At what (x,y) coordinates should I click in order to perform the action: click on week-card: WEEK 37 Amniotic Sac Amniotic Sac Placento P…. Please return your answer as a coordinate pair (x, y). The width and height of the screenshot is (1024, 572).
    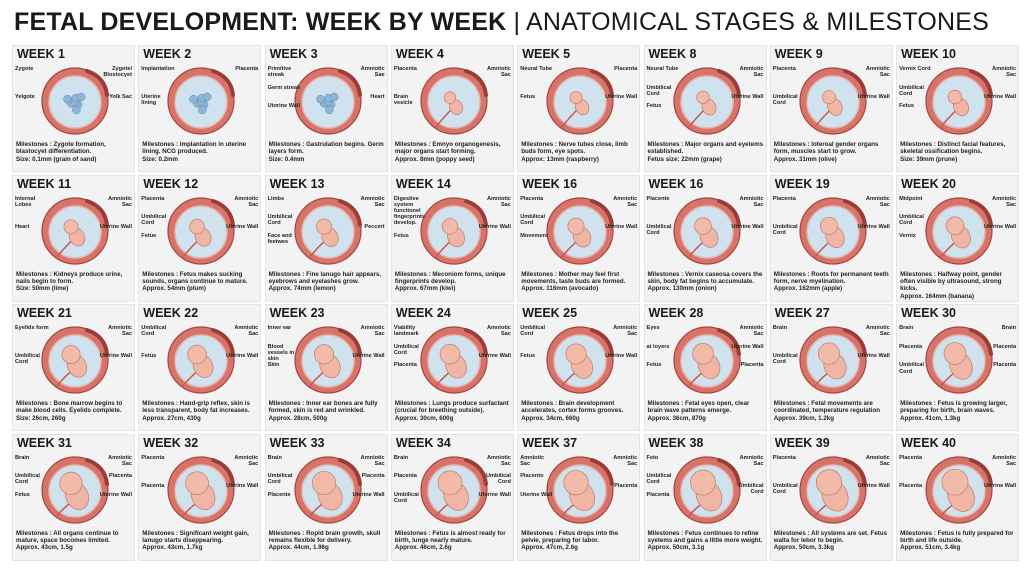
    Looking at the image, I should click on (579, 497).